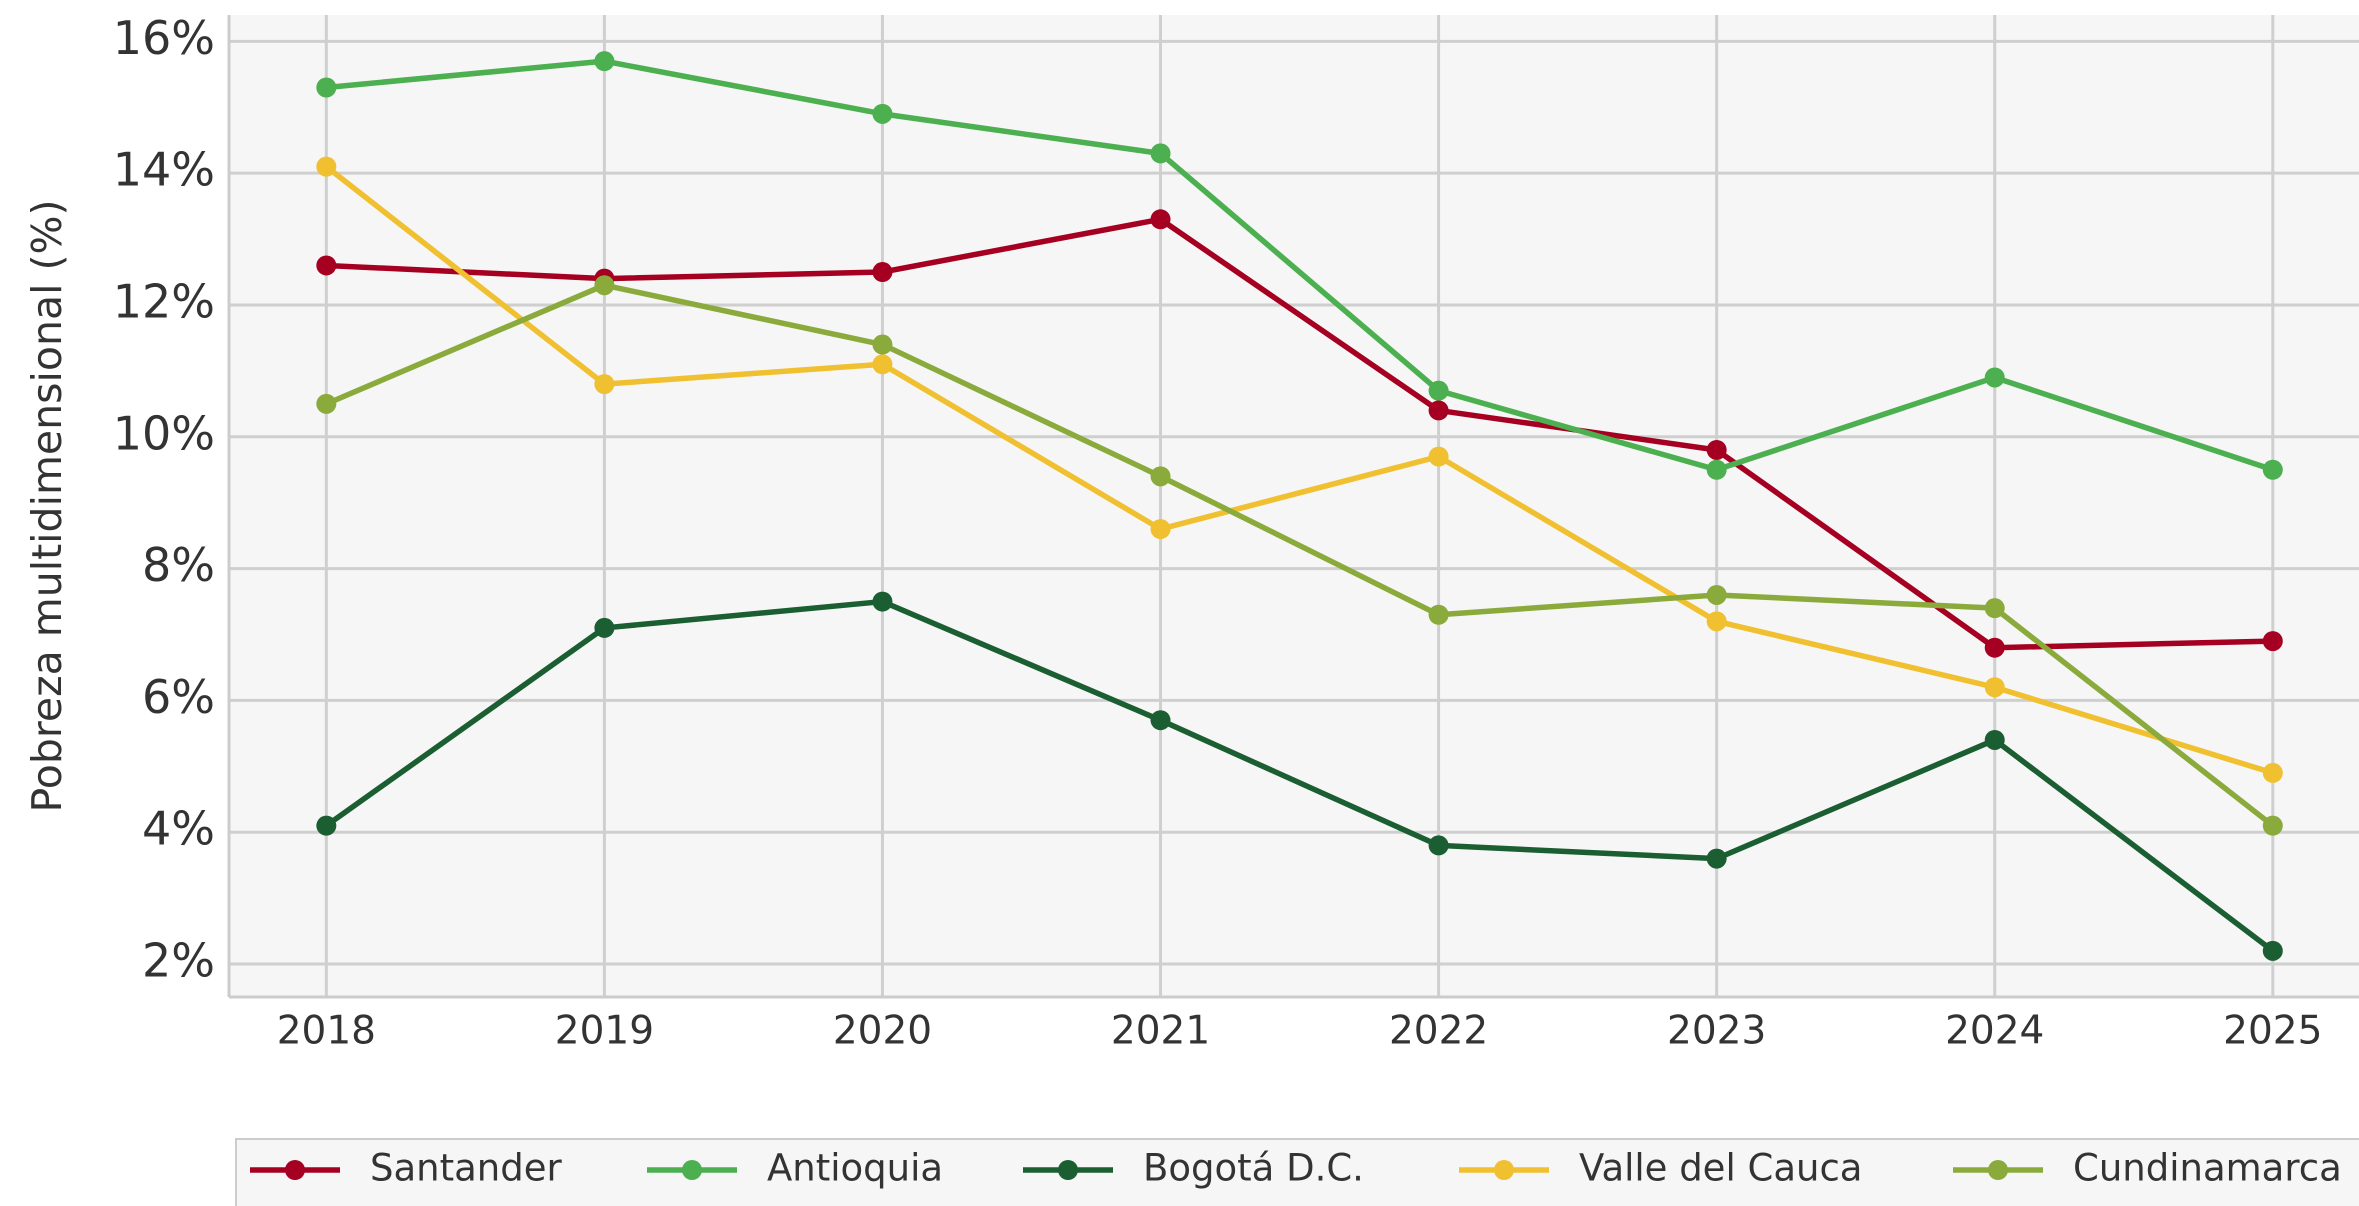  What do you see at coordinates (1160, 1031) in the screenshot?
I see `x-tick-label: 2021` at bounding box center [1160, 1031].